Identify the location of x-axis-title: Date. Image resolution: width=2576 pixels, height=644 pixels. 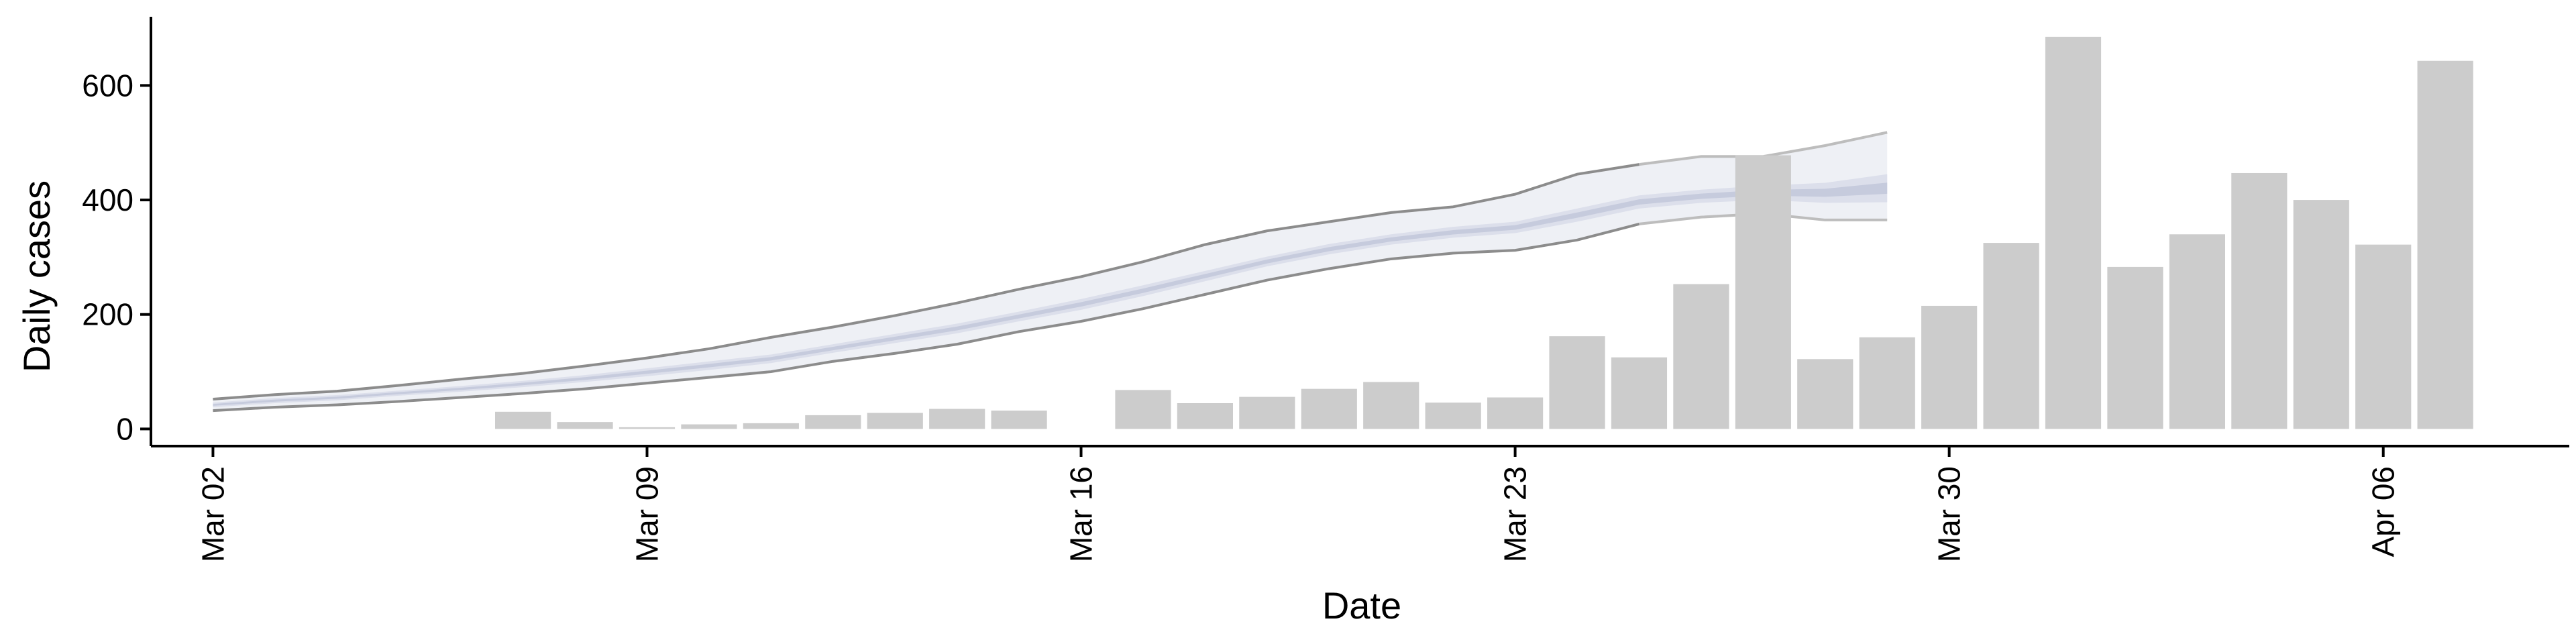
(1361, 605).